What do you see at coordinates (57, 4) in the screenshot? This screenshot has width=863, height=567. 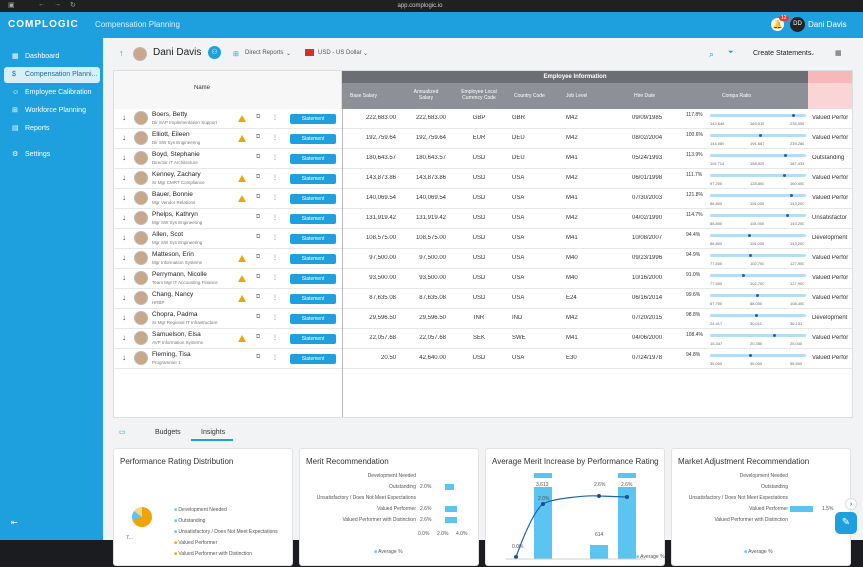 I see `forward-icon: →` at bounding box center [57, 4].